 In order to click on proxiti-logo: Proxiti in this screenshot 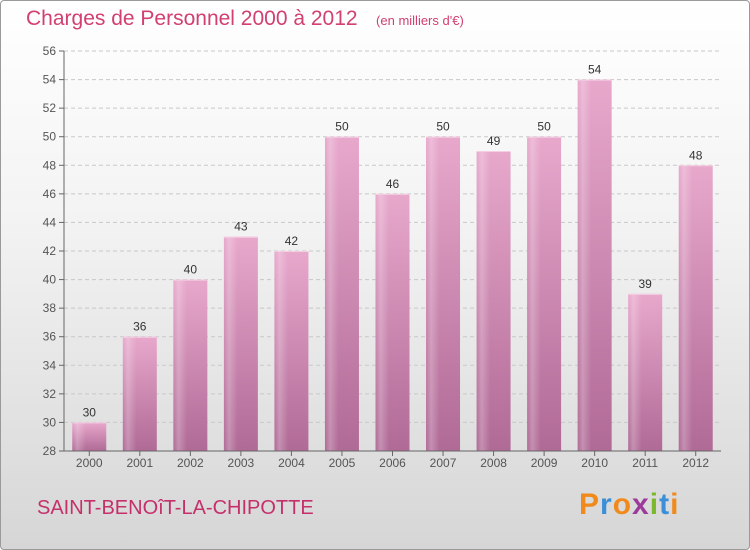, I will do `click(629, 505)`.